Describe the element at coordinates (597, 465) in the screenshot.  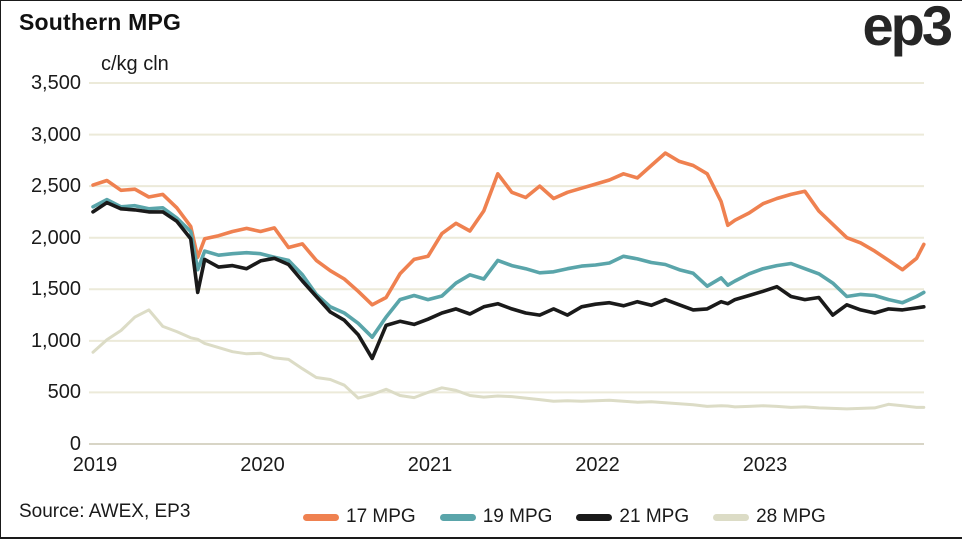
I see `x-tick-label: 2022` at that location.